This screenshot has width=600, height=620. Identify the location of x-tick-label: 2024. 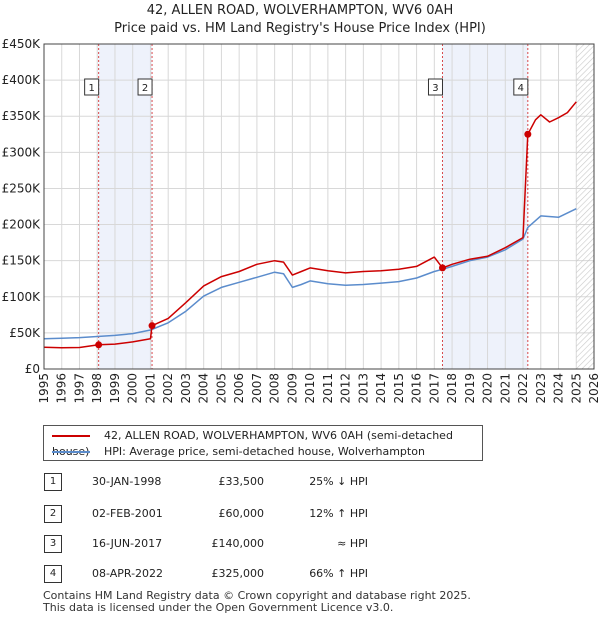
(559, 388).